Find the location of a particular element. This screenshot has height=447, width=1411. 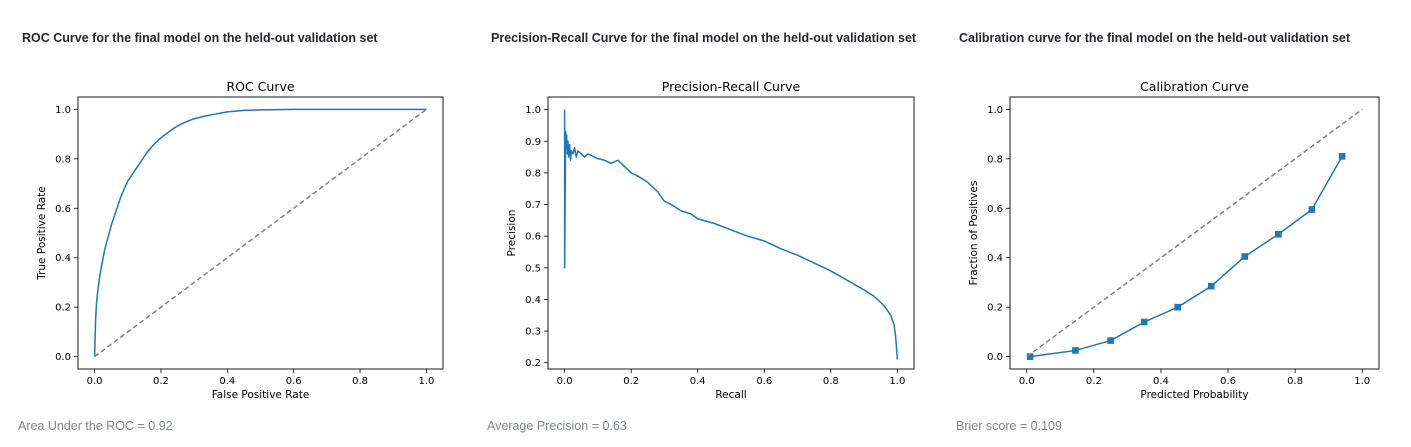

chart-1-xtick-label: 0.0 is located at coordinates (565, 381).